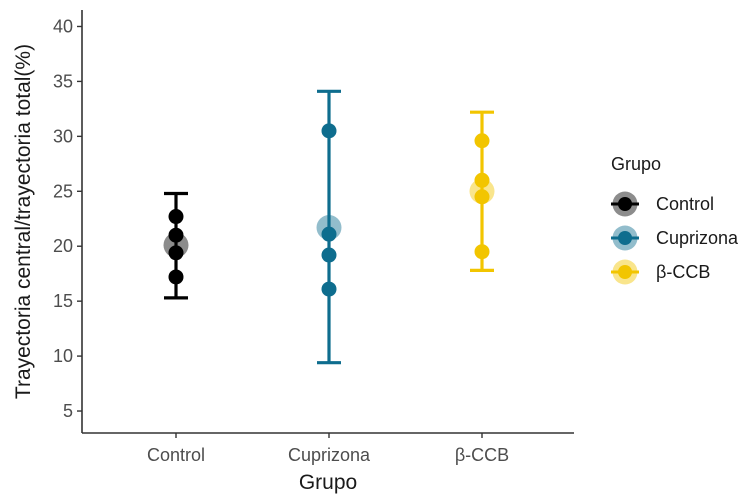  What do you see at coordinates (63, 356) in the screenshot?
I see `y-tick-label: 10` at bounding box center [63, 356].